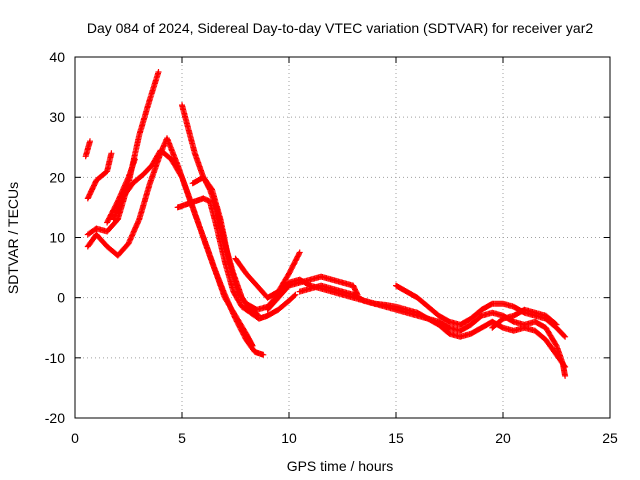  I want to click on x-tick-label: 15, so click(396, 438).